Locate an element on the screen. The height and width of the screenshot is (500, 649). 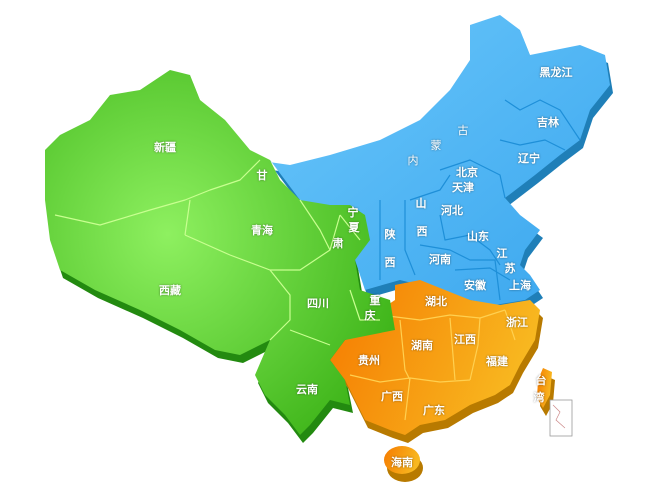
label-xinjiang: 新疆 is located at coordinates (165, 147).